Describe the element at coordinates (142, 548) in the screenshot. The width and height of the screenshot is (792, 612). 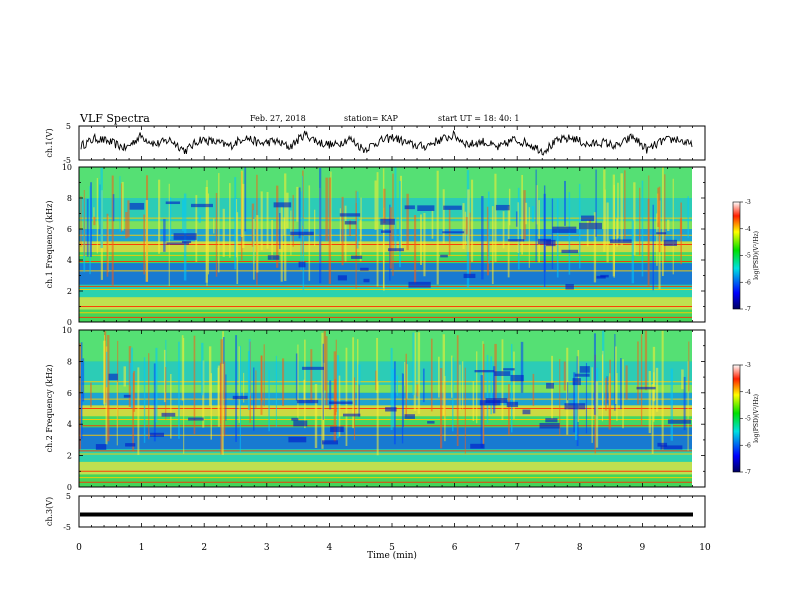
I see `x-tick-label: 1` at that location.